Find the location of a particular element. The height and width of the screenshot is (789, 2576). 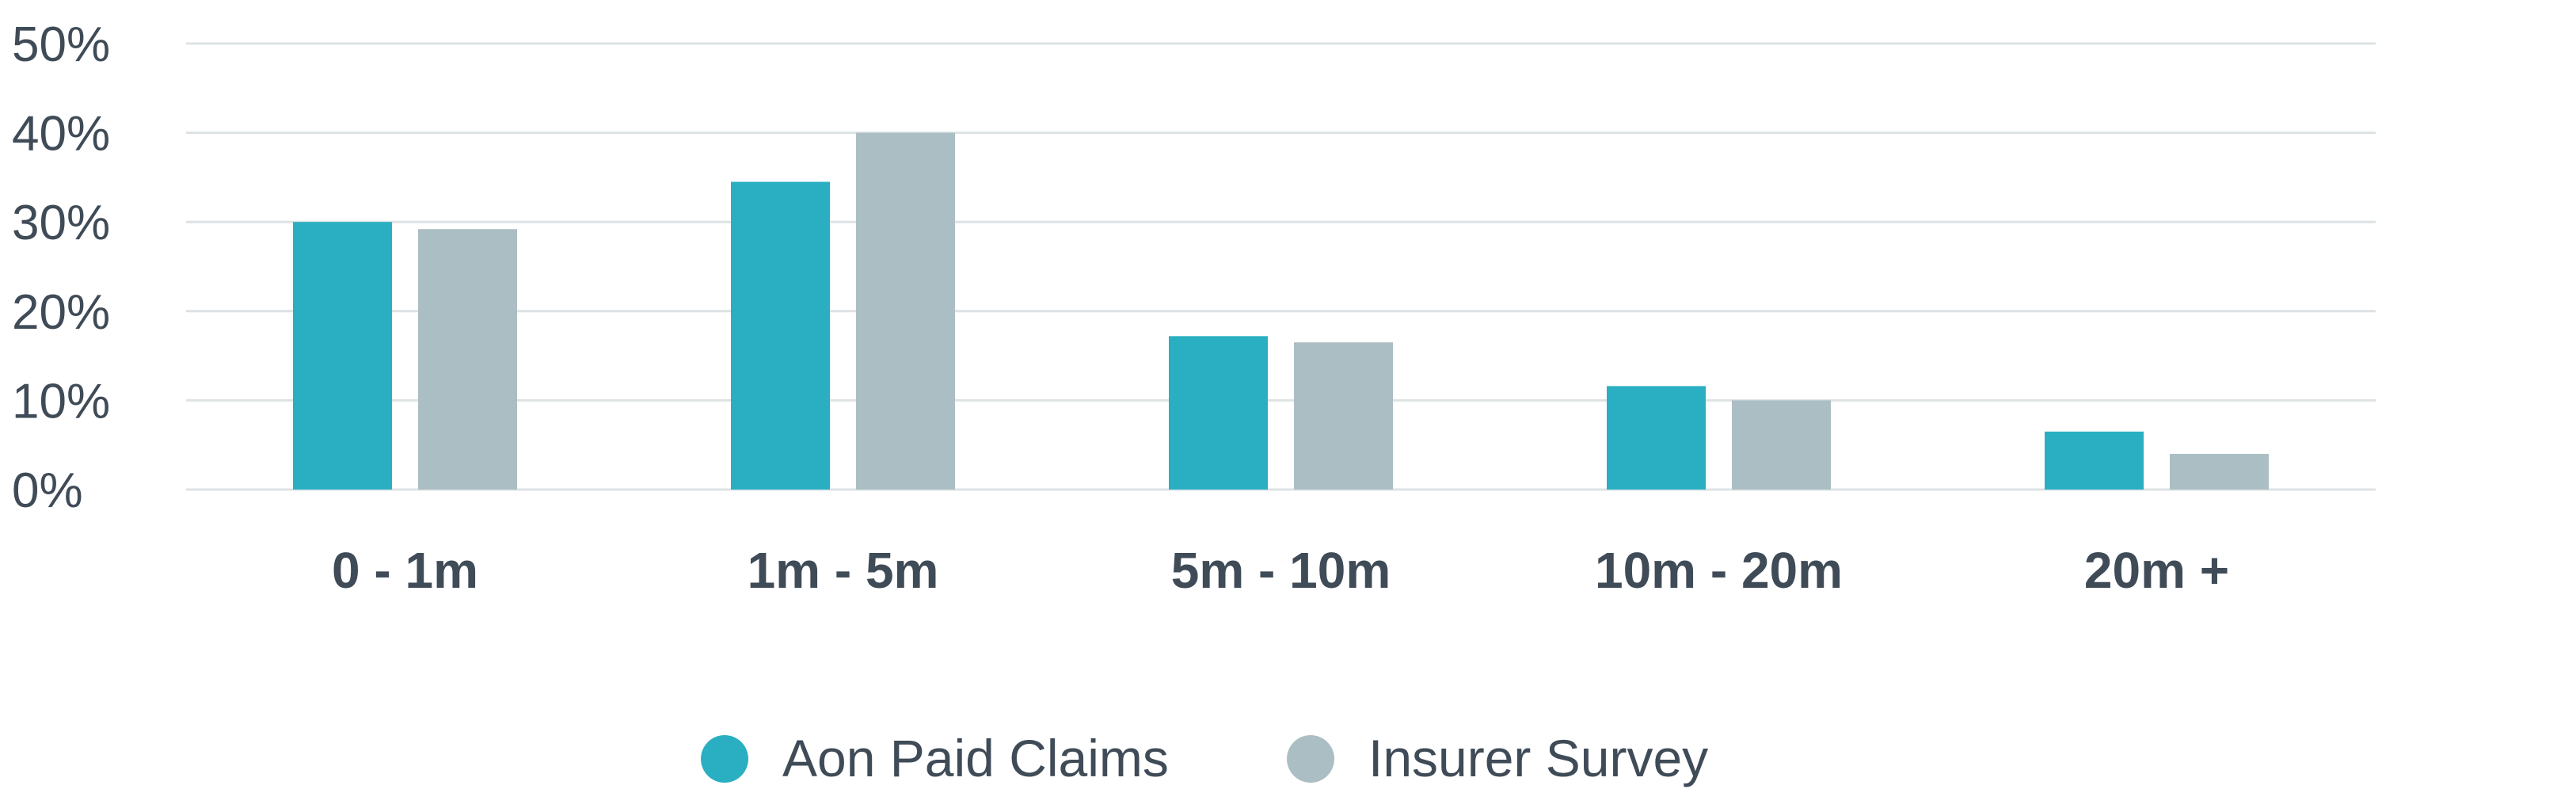

x-category-label: 5m - 10m is located at coordinates (1281, 570).